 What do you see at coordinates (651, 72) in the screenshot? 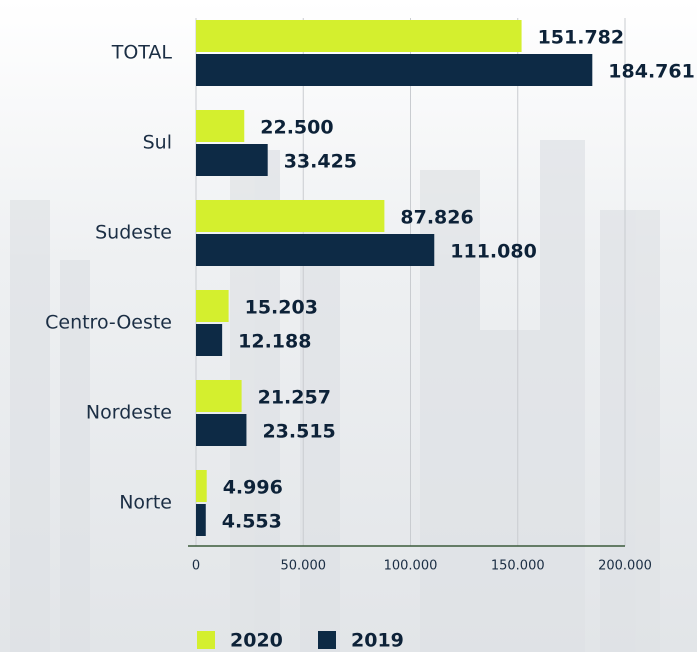
I see `value-label: 184.761` at bounding box center [651, 72].